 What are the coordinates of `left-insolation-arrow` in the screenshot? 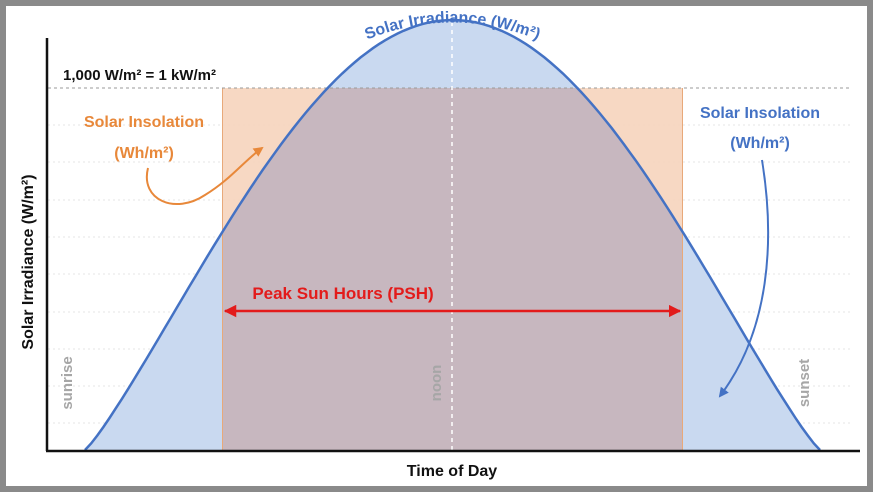 It's located at (204, 175).